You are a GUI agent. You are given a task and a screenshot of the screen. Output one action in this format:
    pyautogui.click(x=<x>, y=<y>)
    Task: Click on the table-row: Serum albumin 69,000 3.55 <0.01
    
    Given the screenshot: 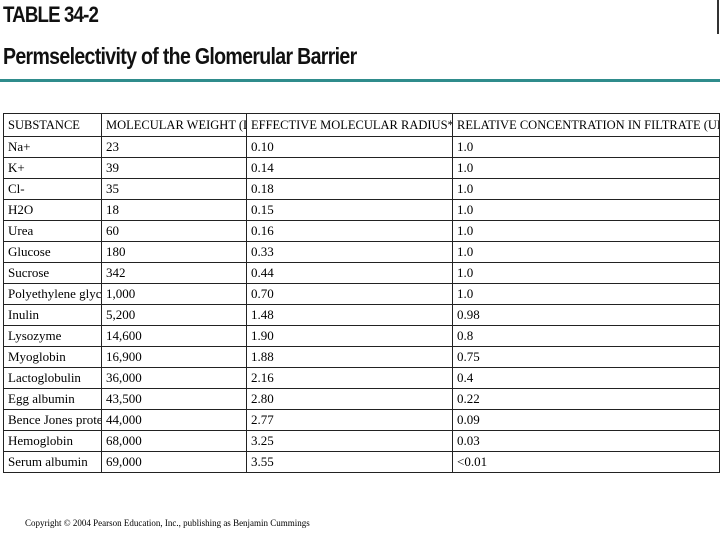 What is the action you would take?
    pyautogui.click(x=361, y=462)
    